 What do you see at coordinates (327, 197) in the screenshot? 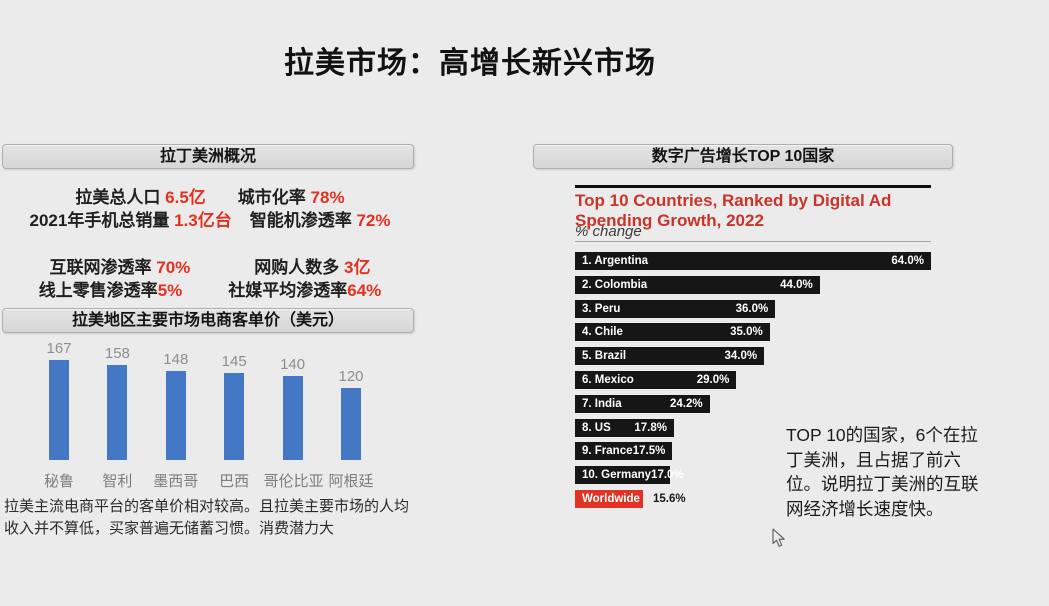
I see `stat-value: 78%` at bounding box center [327, 197].